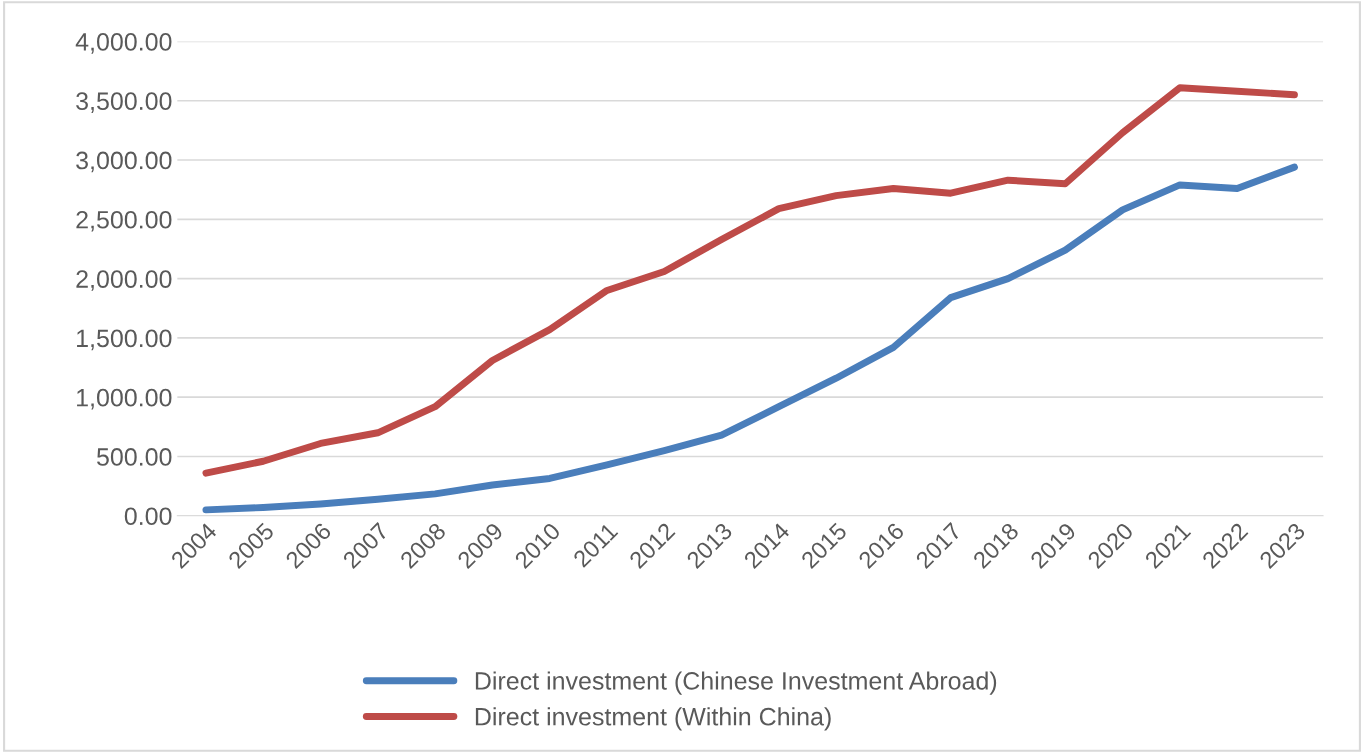  I want to click on y-tick-label: 1,500.00, so click(124, 340).